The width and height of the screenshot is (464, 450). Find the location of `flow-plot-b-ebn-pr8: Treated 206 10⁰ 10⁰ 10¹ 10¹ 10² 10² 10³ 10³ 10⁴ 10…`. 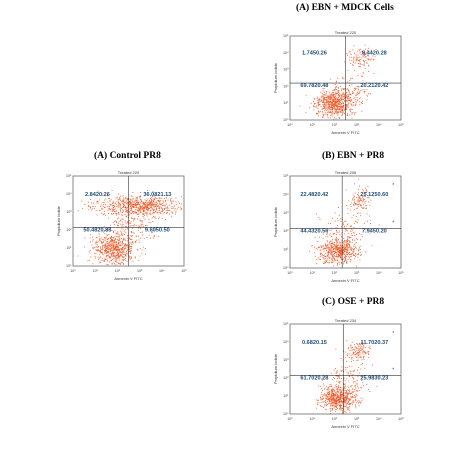

flow-plot-b-ebn-pr8: Treated 206 10⁰ 10⁰ 10¹ 10¹ 10² 10² 10³ 10³ 10⁴ 10… is located at coordinates (339, 226).